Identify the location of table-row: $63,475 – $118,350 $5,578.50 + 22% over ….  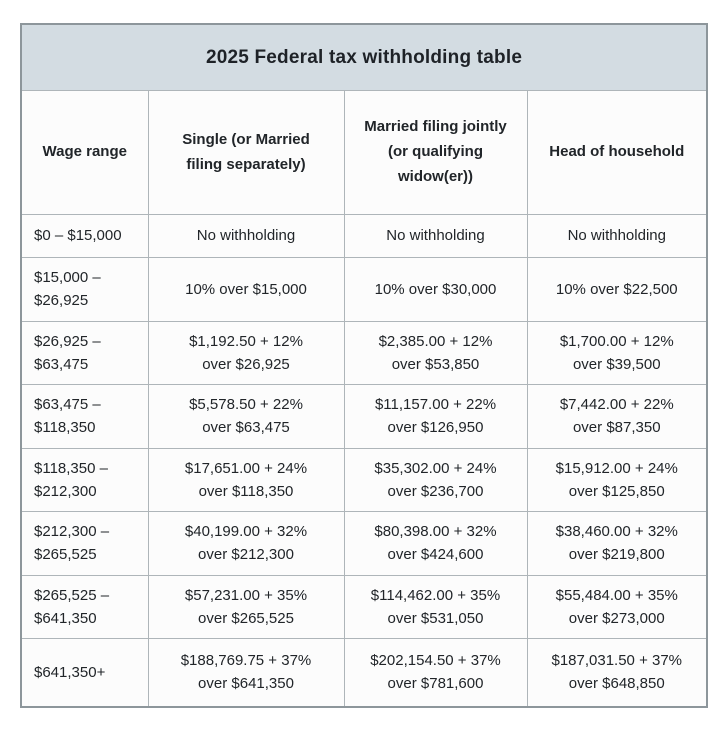
(364, 416).